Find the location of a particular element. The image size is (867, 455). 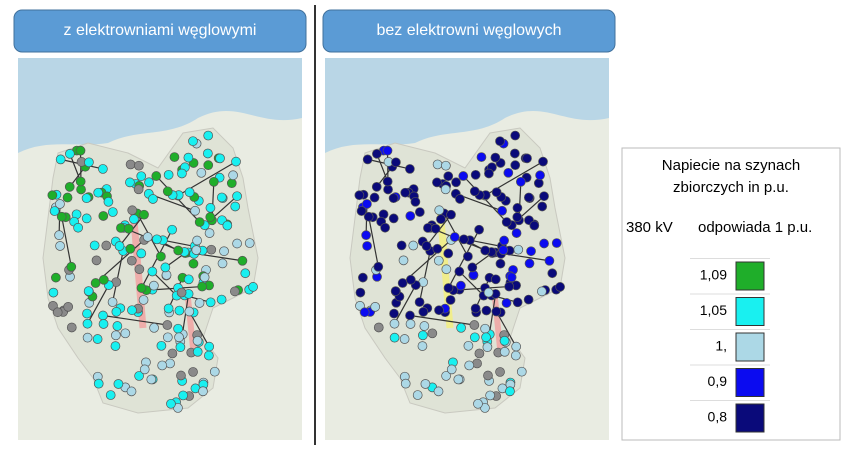

hl-line is located at coordinates (190, 323).